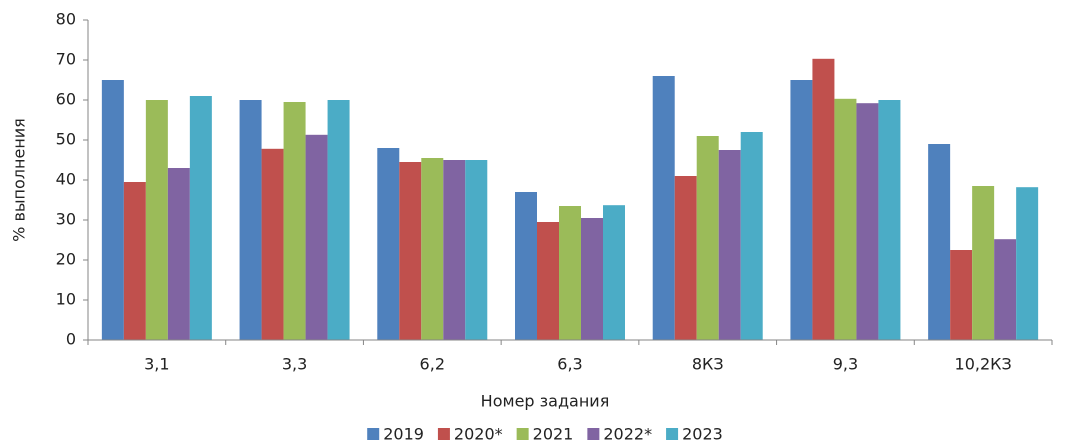 Image resolution: width=1089 pixels, height=448 pixels. What do you see at coordinates (156, 364) in the screenshot?
I see `x-tick-label: 3,1` at bounding box center [156, 364].